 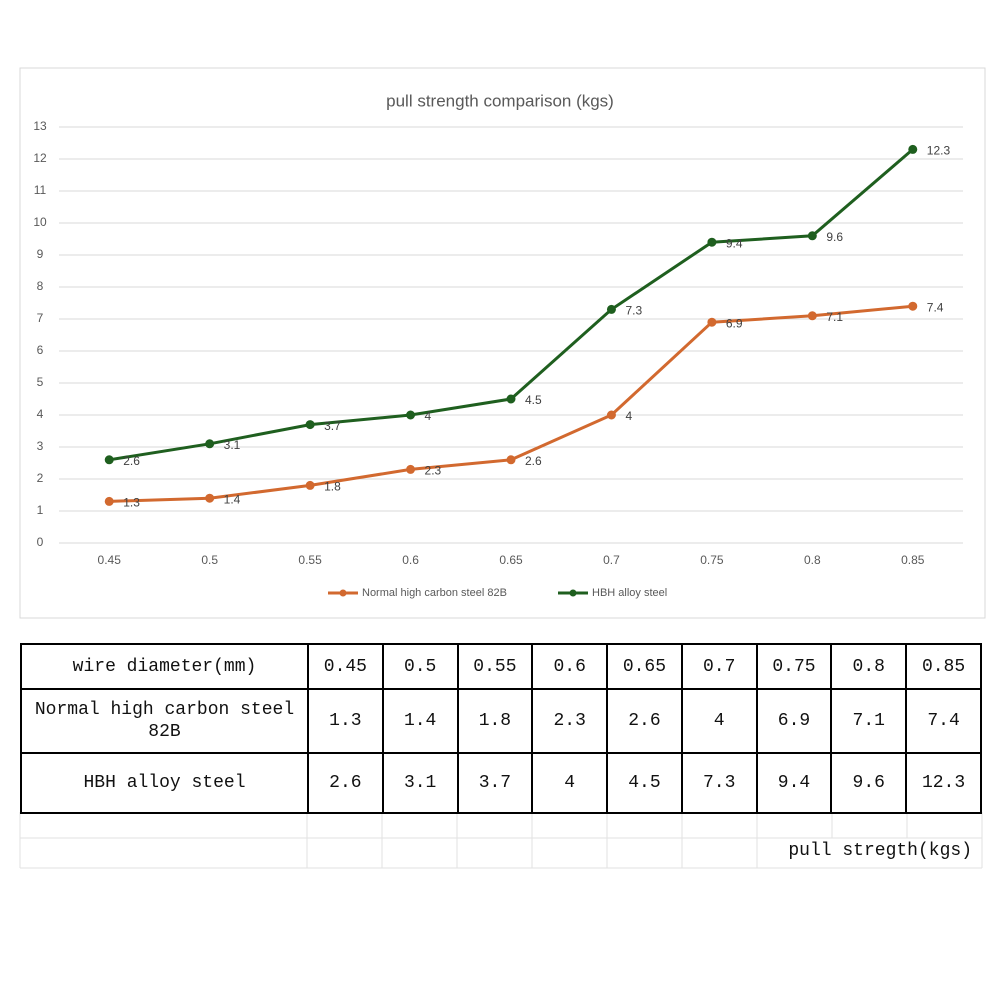 What do you see at coordinates (40, 286) in the screenshot?
I see `y-tick-label: 8` at bounding box center [40, 286].